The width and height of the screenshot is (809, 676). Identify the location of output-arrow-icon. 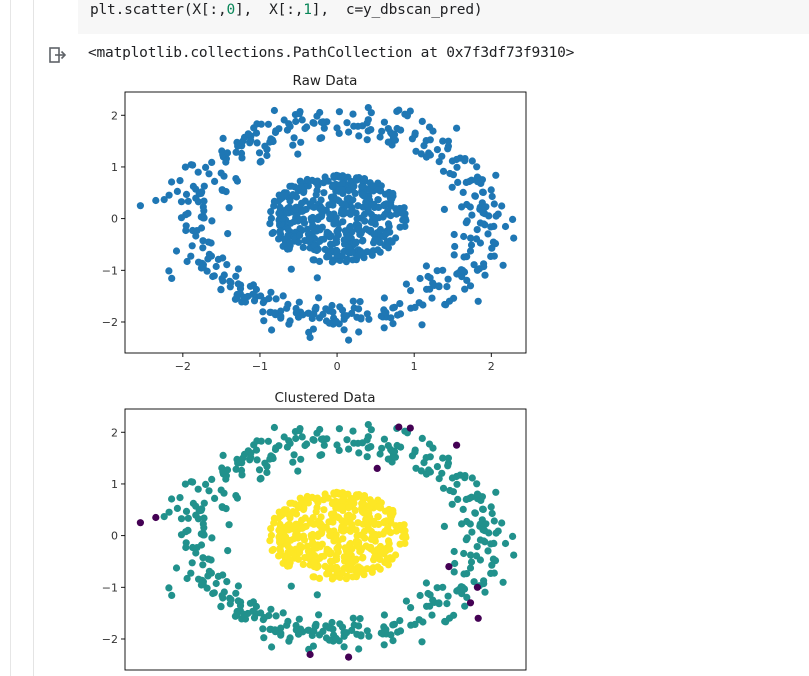
(58, 55).